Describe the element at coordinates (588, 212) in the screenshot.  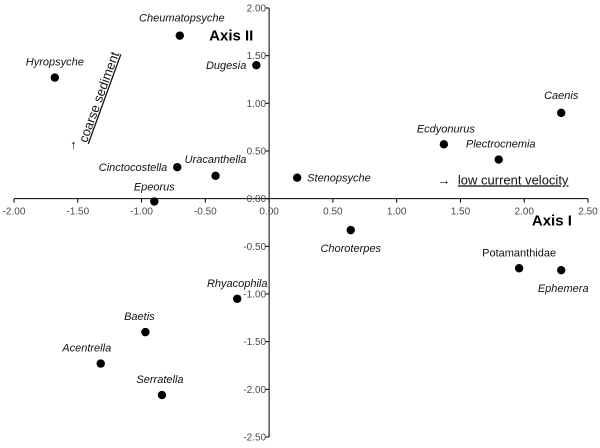
I see `x-tick-label: 2.50` at that location.